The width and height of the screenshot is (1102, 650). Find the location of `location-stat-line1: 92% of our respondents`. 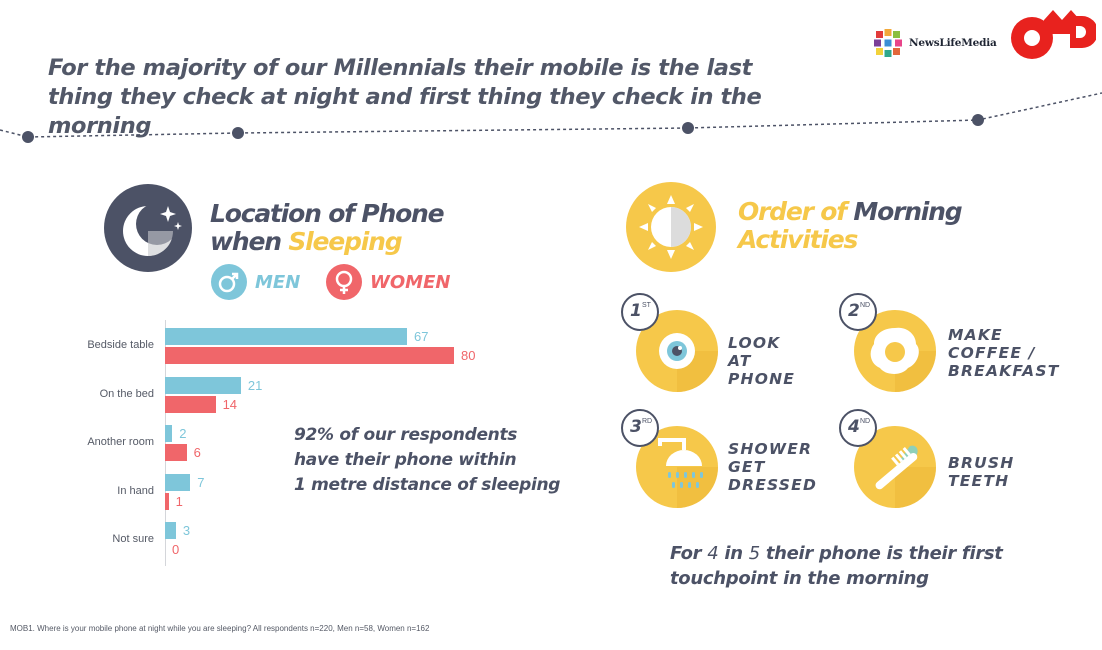

location-stat-line1: 92% of our respondents is located at coordinates (406, 435).